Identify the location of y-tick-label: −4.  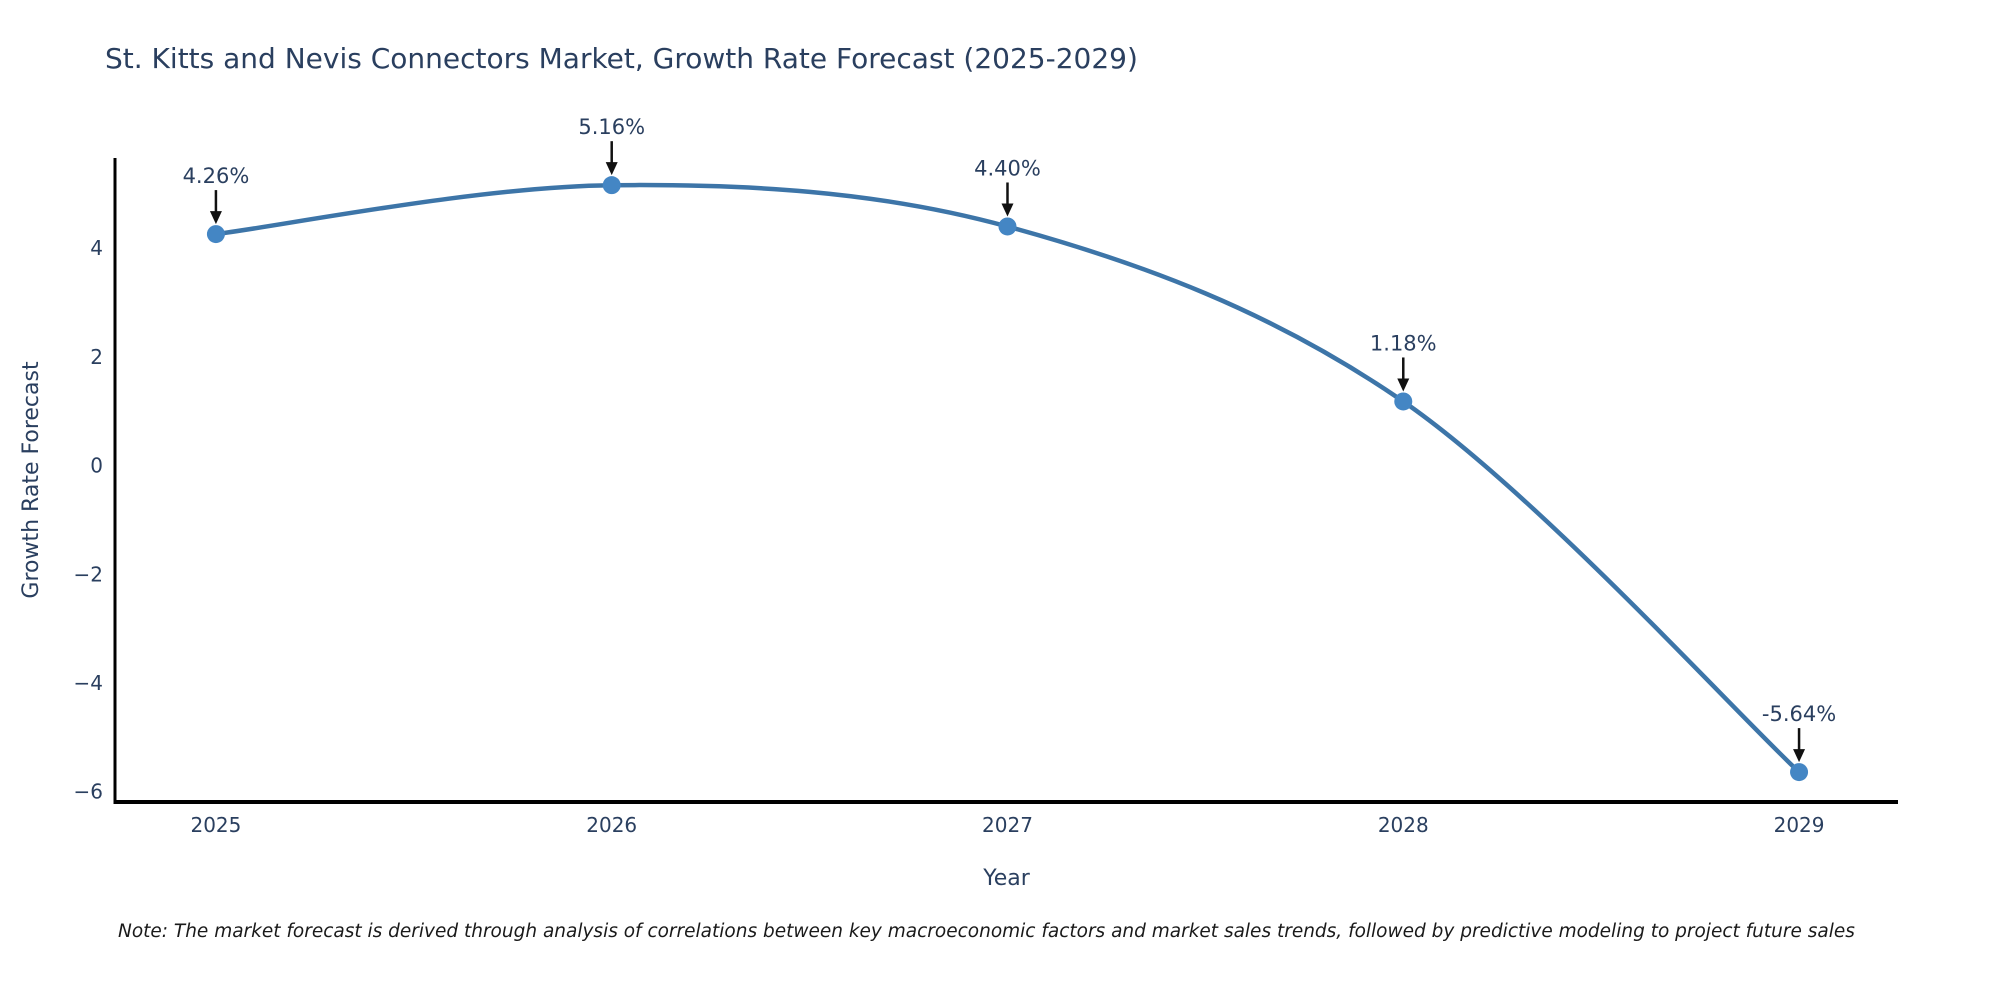
(88, 683).